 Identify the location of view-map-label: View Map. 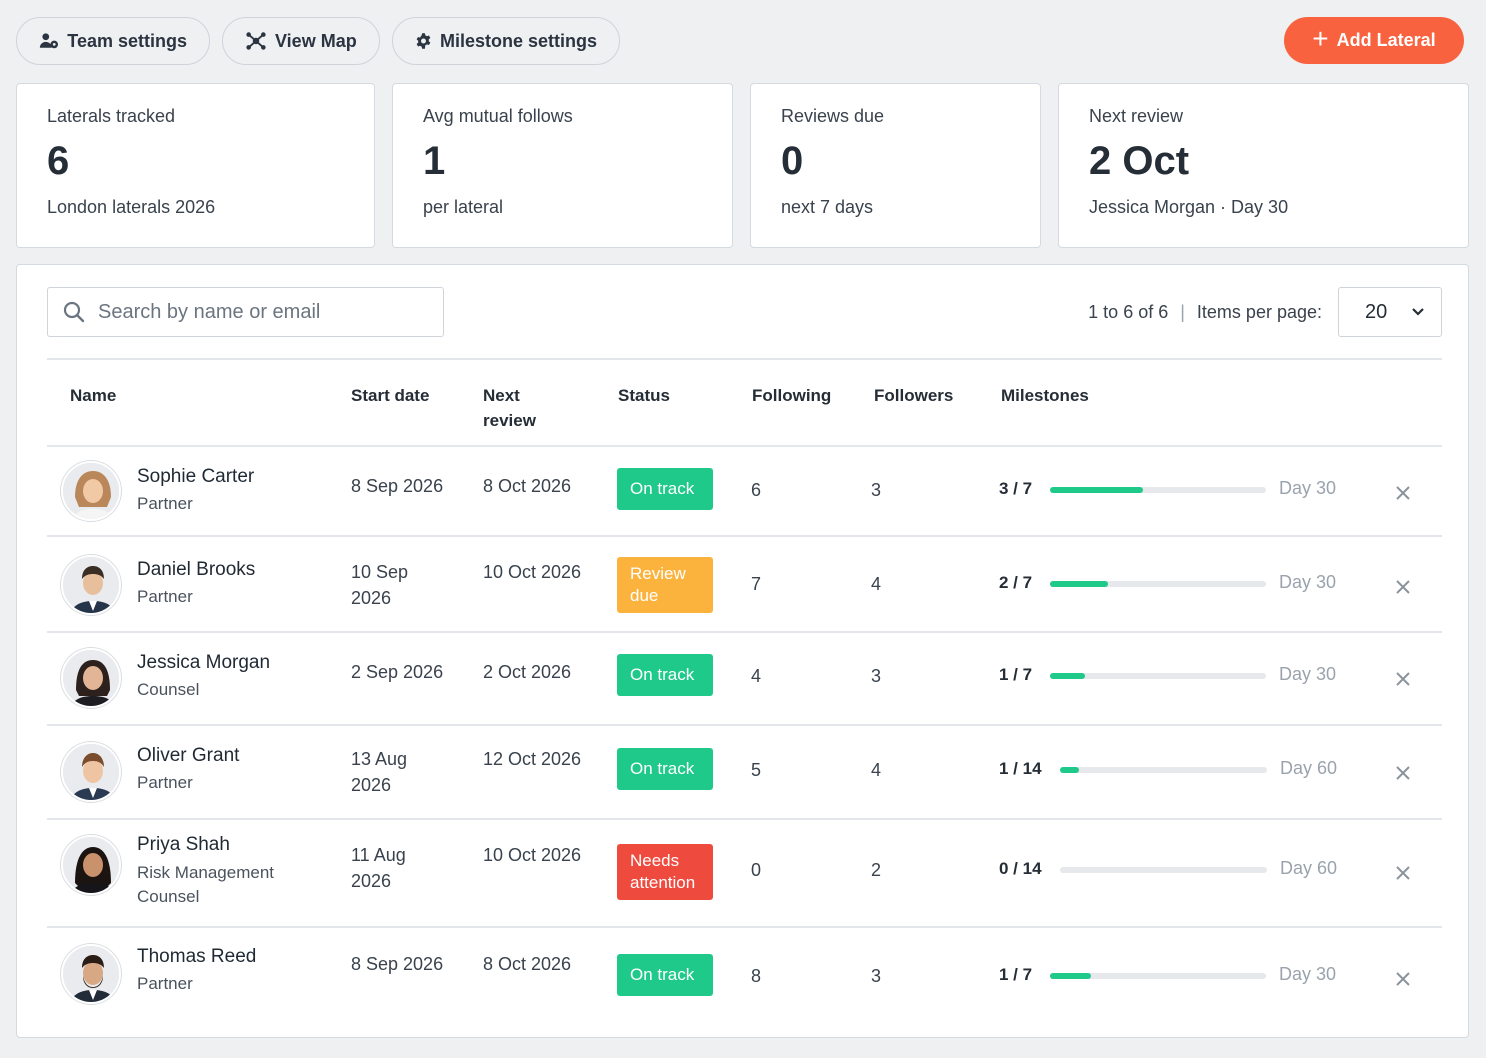
(316, 40).